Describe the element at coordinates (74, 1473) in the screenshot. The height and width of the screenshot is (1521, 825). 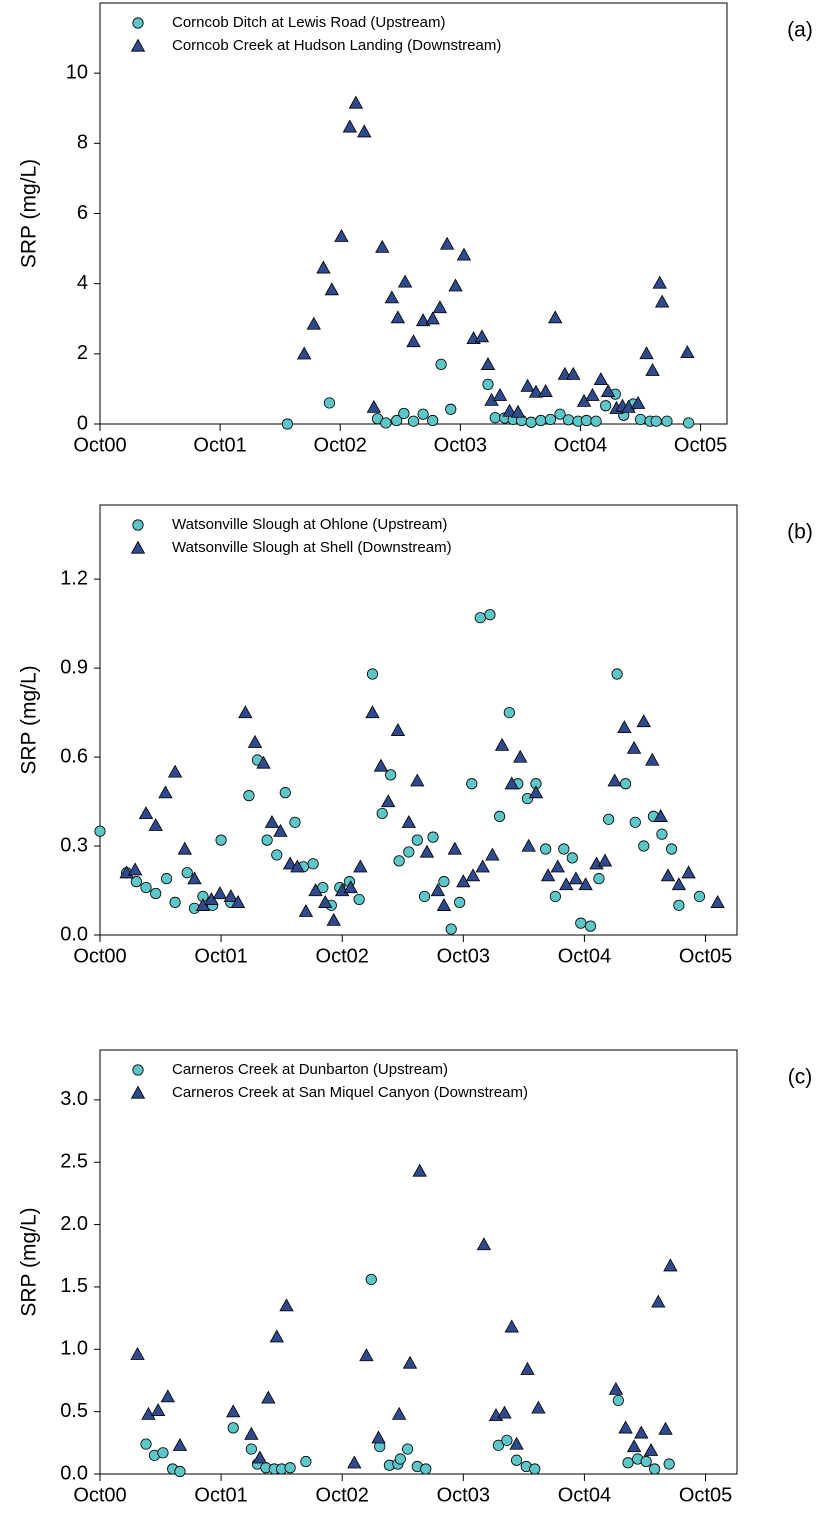
I see `y-tick-label: 0.0` at that location.